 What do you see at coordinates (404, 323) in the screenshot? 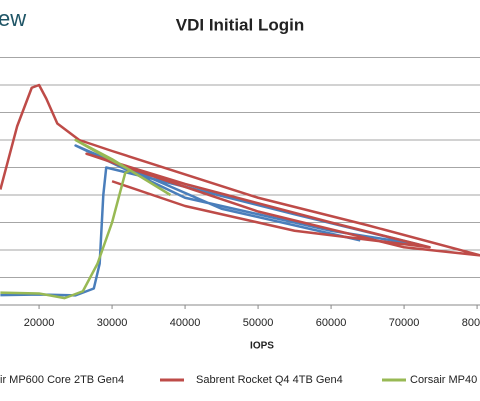
I see `x-tick-label: 70000` at bounding box center [404, 323].